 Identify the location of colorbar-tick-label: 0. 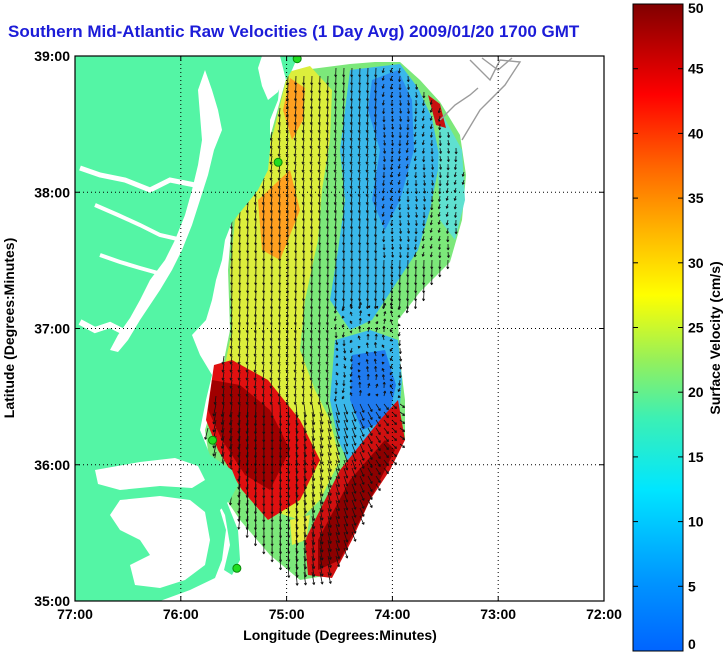
(692, 644).